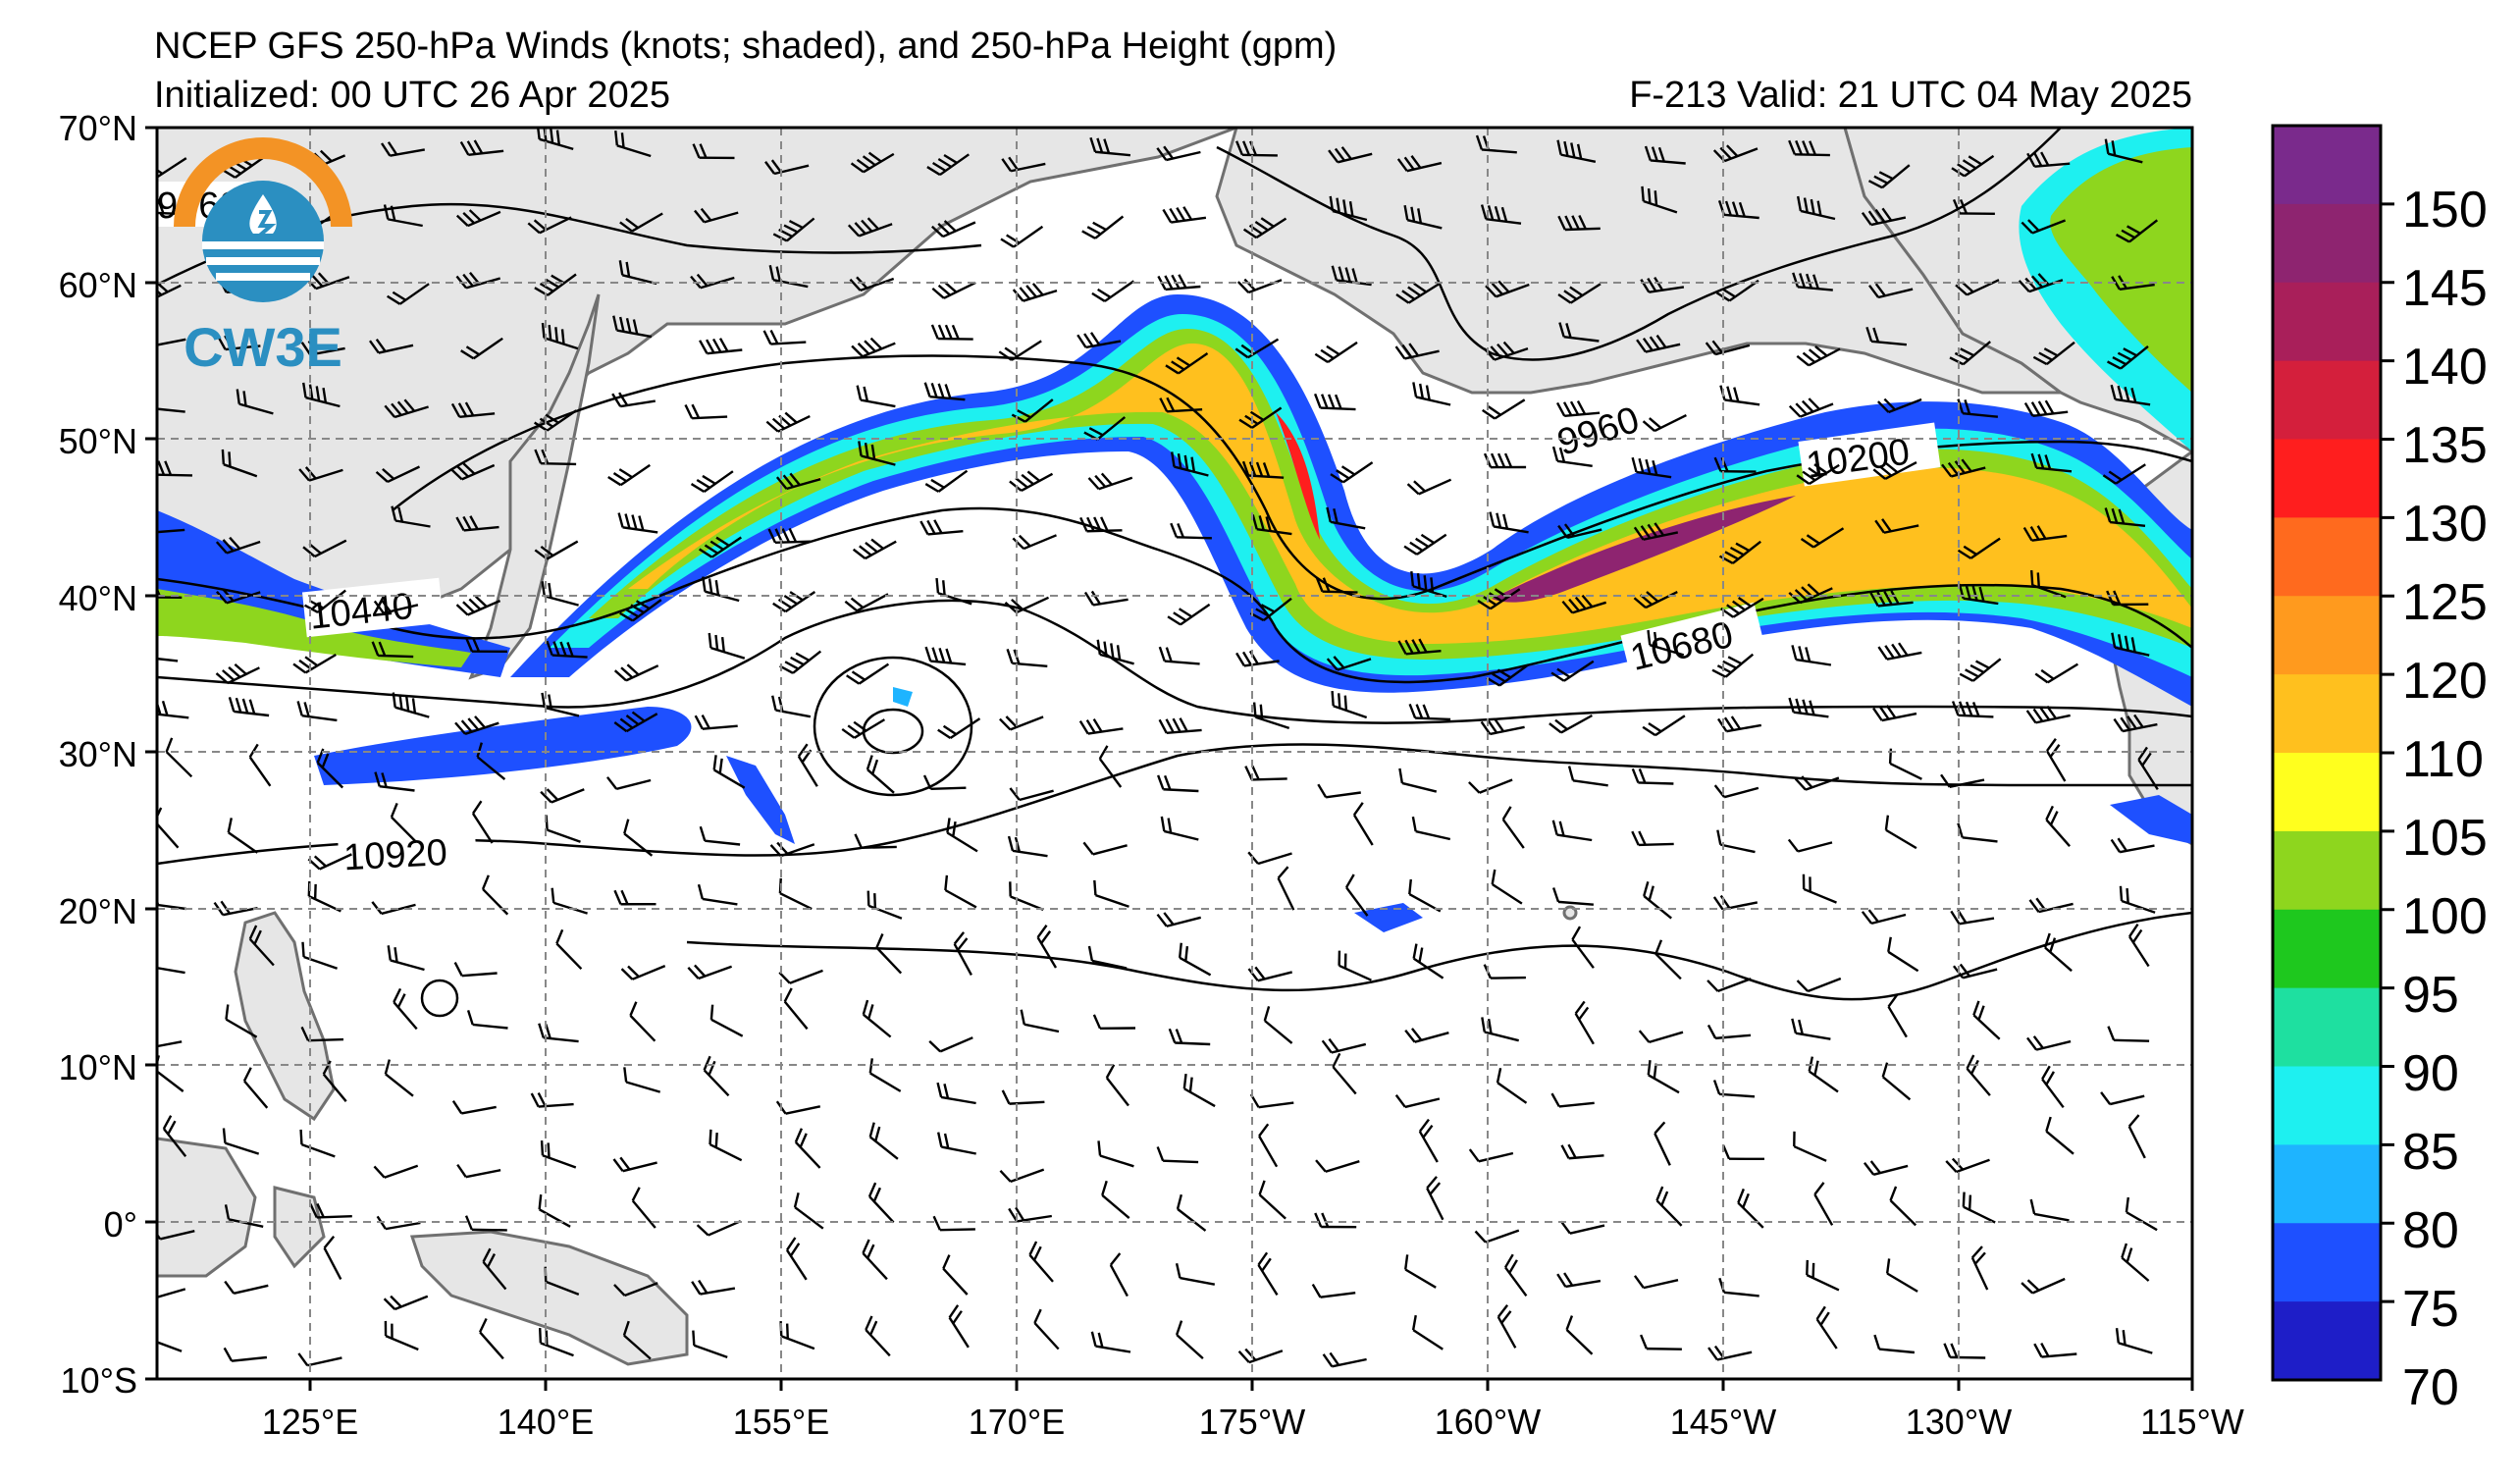  What do you see at coordinates (549, 1298) in the screenshot?
I see `land-new-guinea` at bounding box center [549, 1298].